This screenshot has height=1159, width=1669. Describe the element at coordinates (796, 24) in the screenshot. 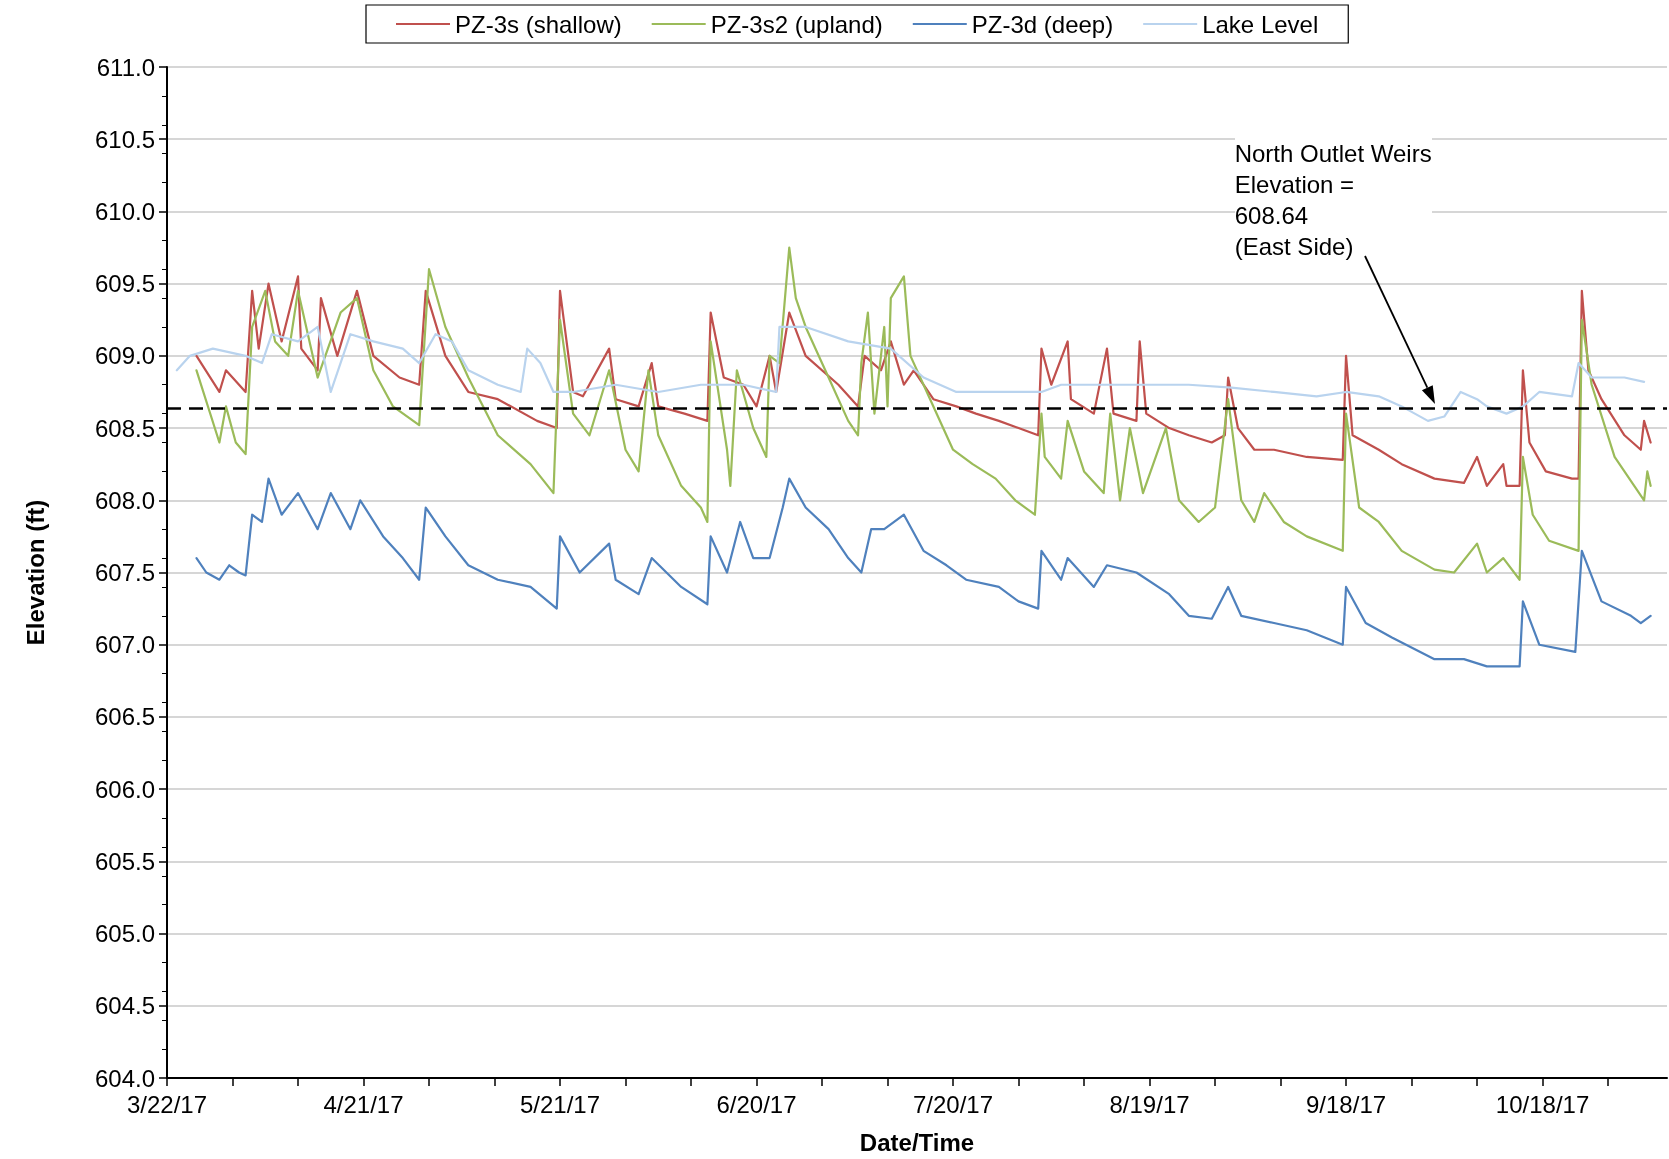

I see `legend-label: PZ-3s2 (upland)` at that location.